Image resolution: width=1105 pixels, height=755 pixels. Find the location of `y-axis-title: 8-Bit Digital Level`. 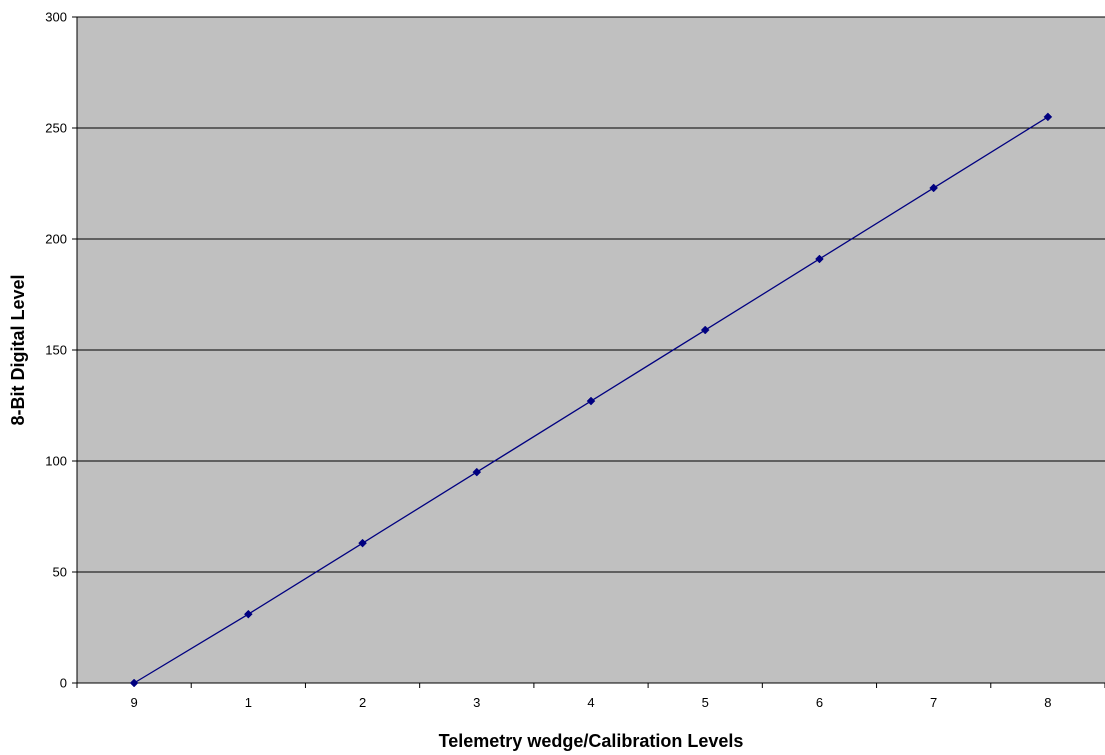

y-axis-title: 8-Bit Digital Level is located at coordinates (18, 349).